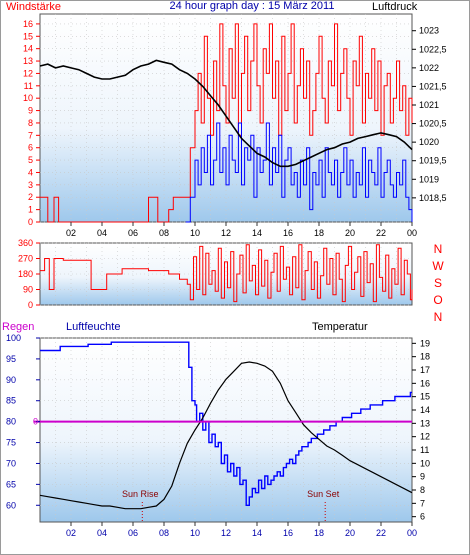 The height and width of the screenshot is (555, 470). Describe the element at coordinates (438, 283) in the screenshot. I see `compass-label: S` at that location.